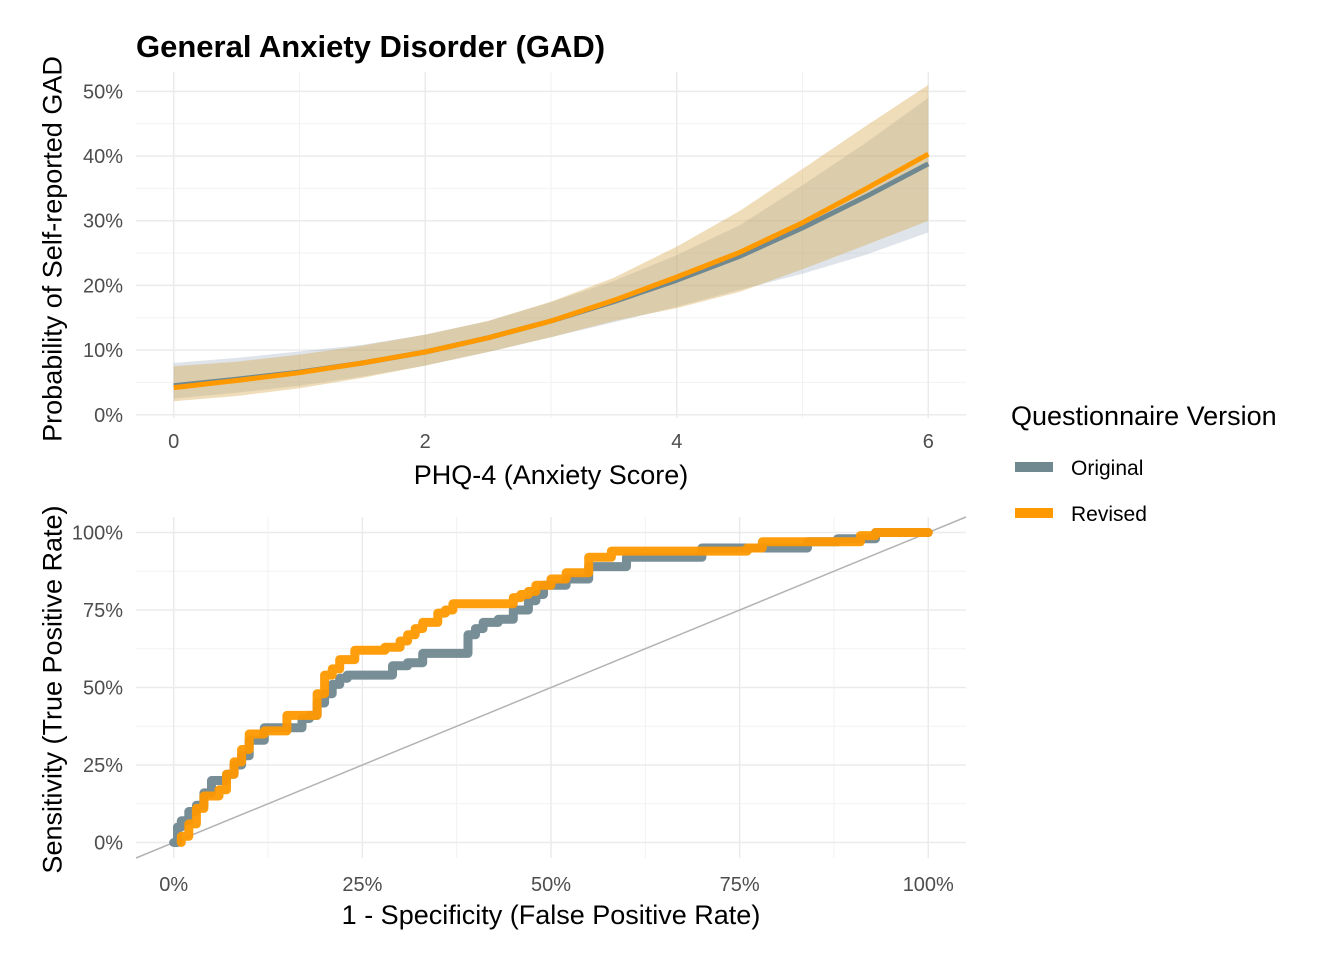 The width and height of the screenshot is (1344, 960). Describe the element at coordinates (103, 611) in the screenshot. I see `y-tick-label: 75%` at that location.